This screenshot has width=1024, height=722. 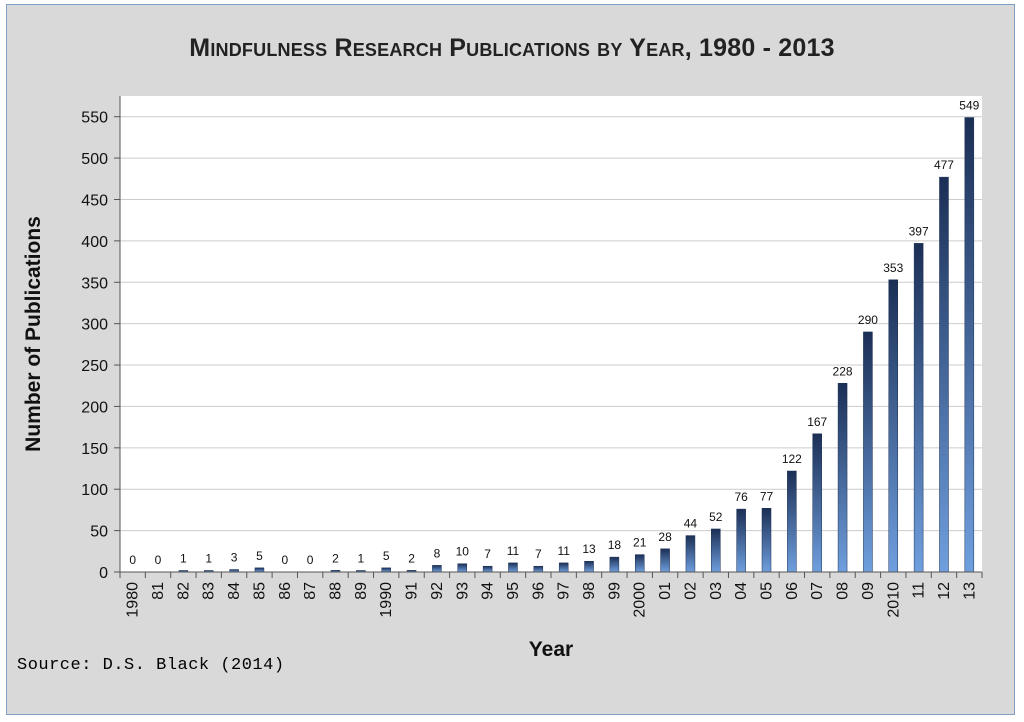 What do you see at coordinates (843, 371) in the screenshot?
I see `data-label: 228` at bounding box center [843, 371].